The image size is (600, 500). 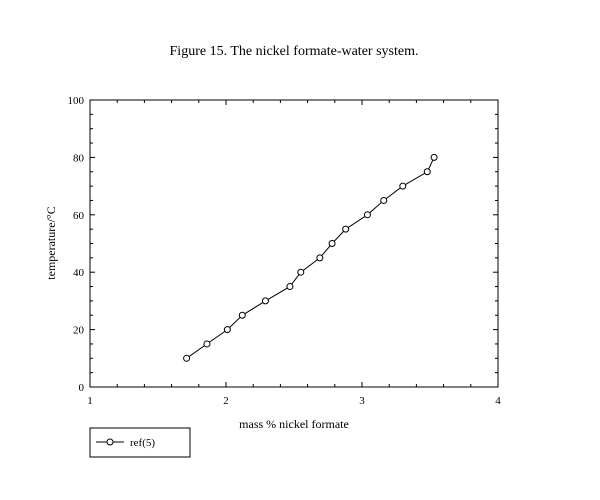 I want to click on x-tick-labels: 1 2 3 4, so click(x=294, y=401).